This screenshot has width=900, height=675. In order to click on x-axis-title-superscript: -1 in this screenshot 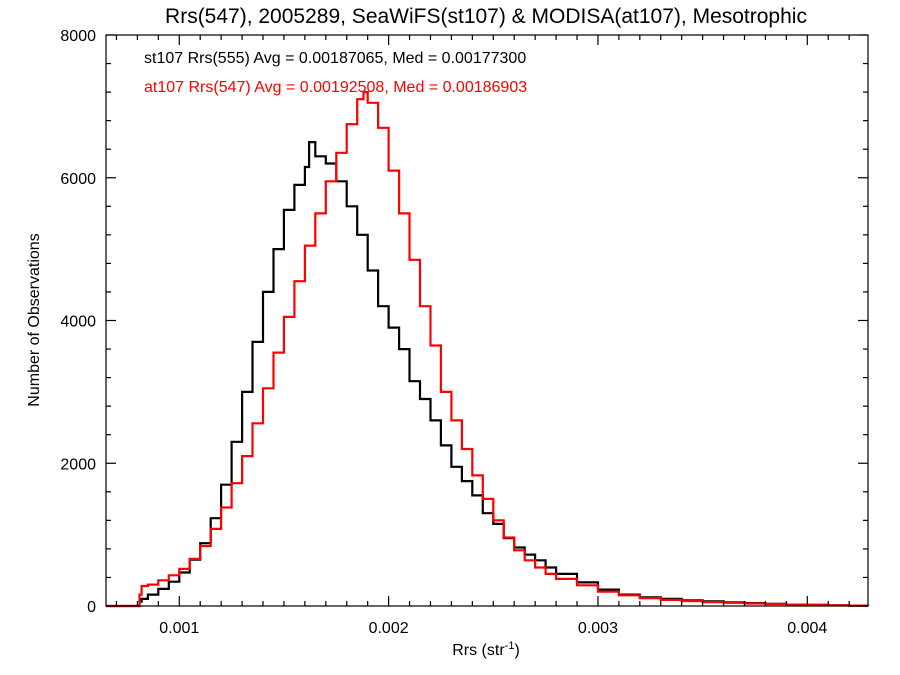, I will do `click(510, 646)`.